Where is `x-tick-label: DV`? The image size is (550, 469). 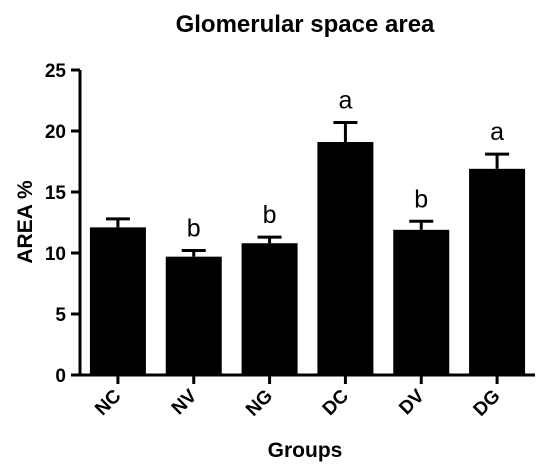
x-tick-label: DV is located at coordinates (412, 402).